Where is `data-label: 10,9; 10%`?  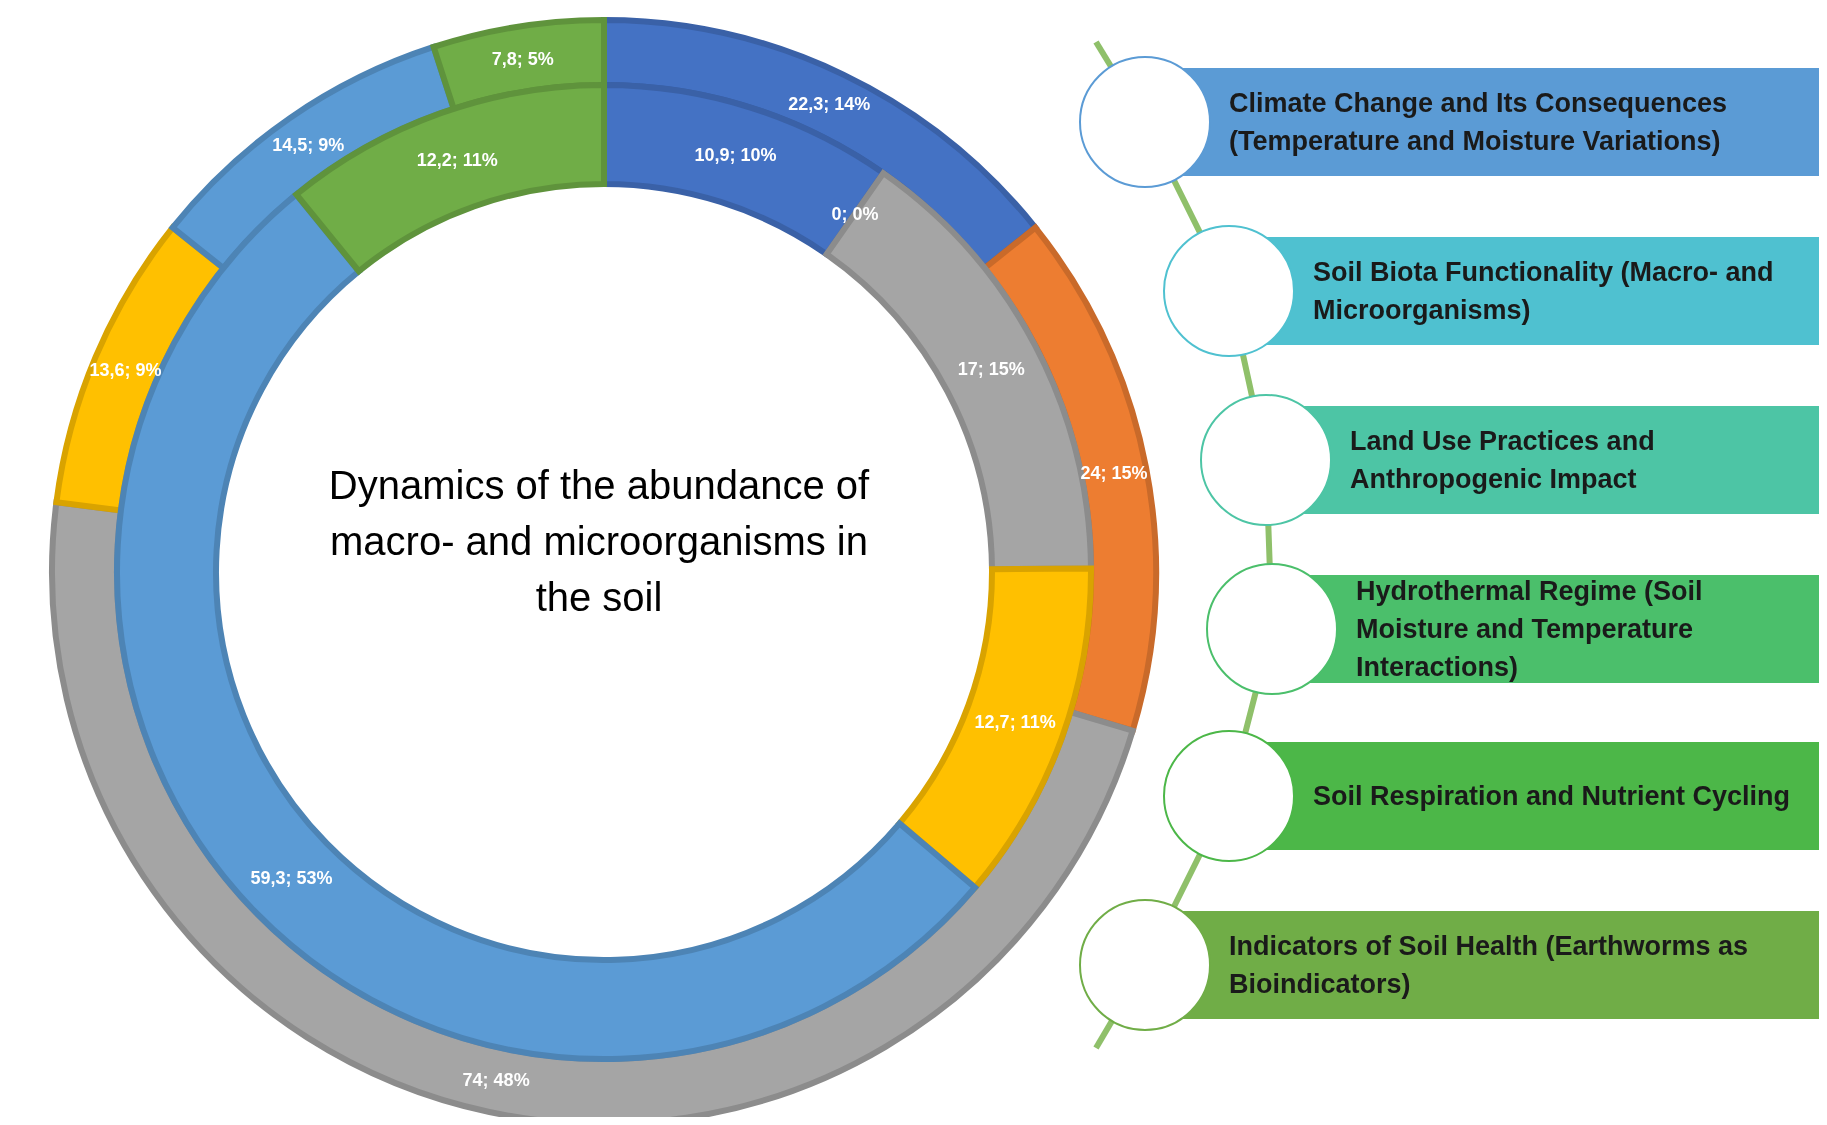
data-label: 10,9; 10% is located at coordinates (735, 154).